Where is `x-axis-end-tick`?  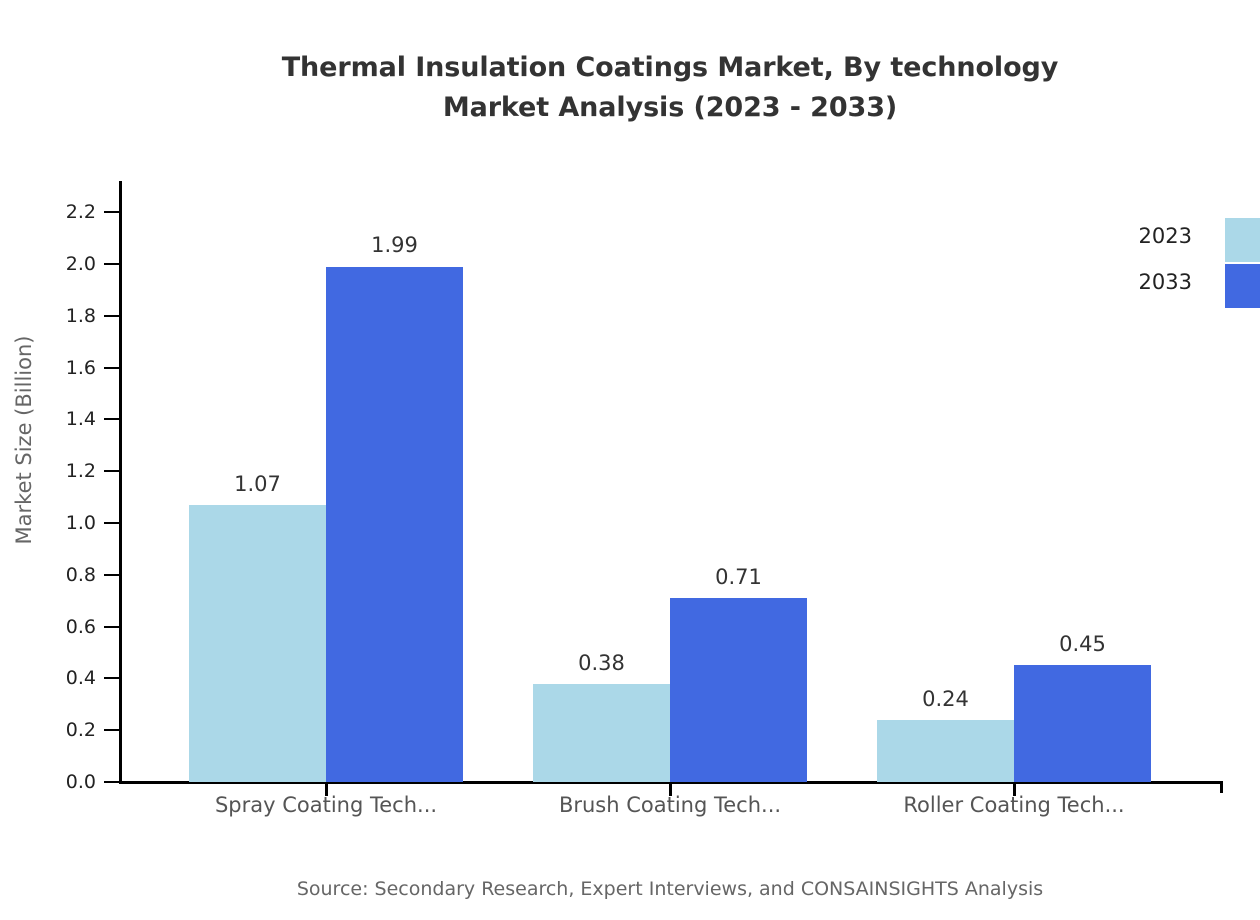
x-axis-end-tick is located at coordinates (1221, 787).